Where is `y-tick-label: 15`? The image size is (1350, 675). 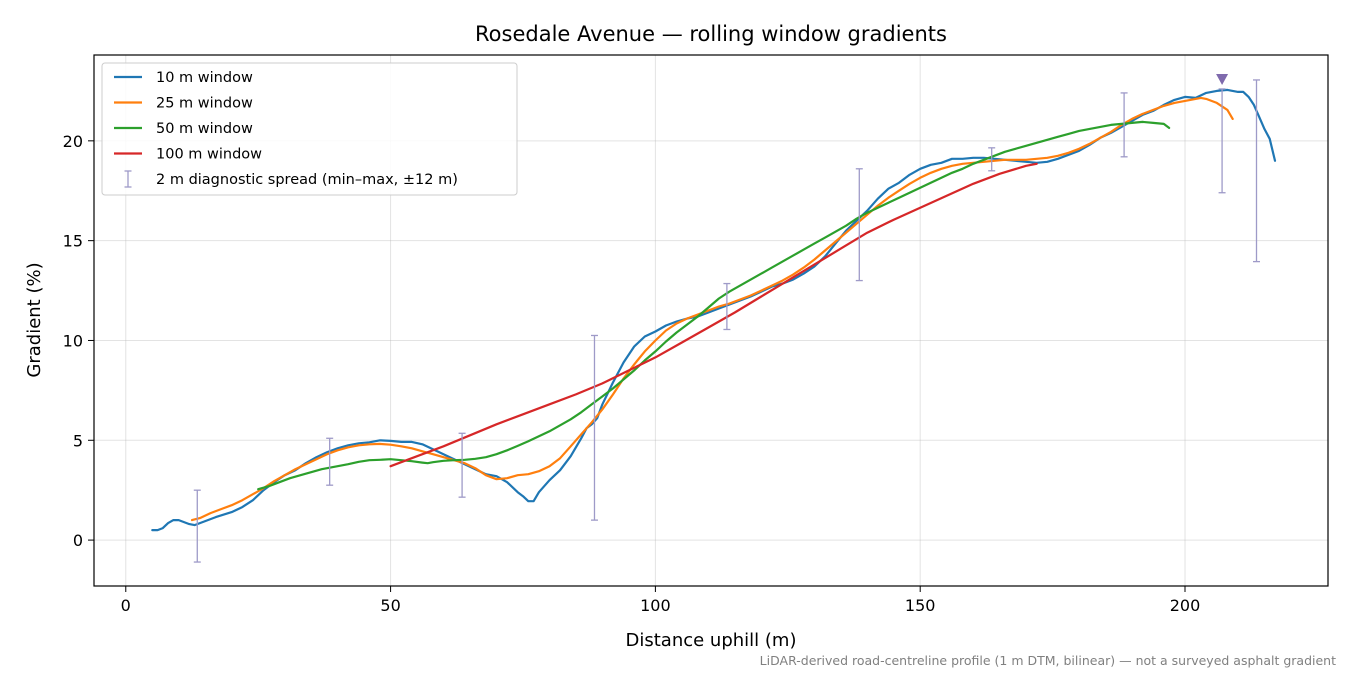 y-tick-label: 15 is located at coordinates (73, 241).